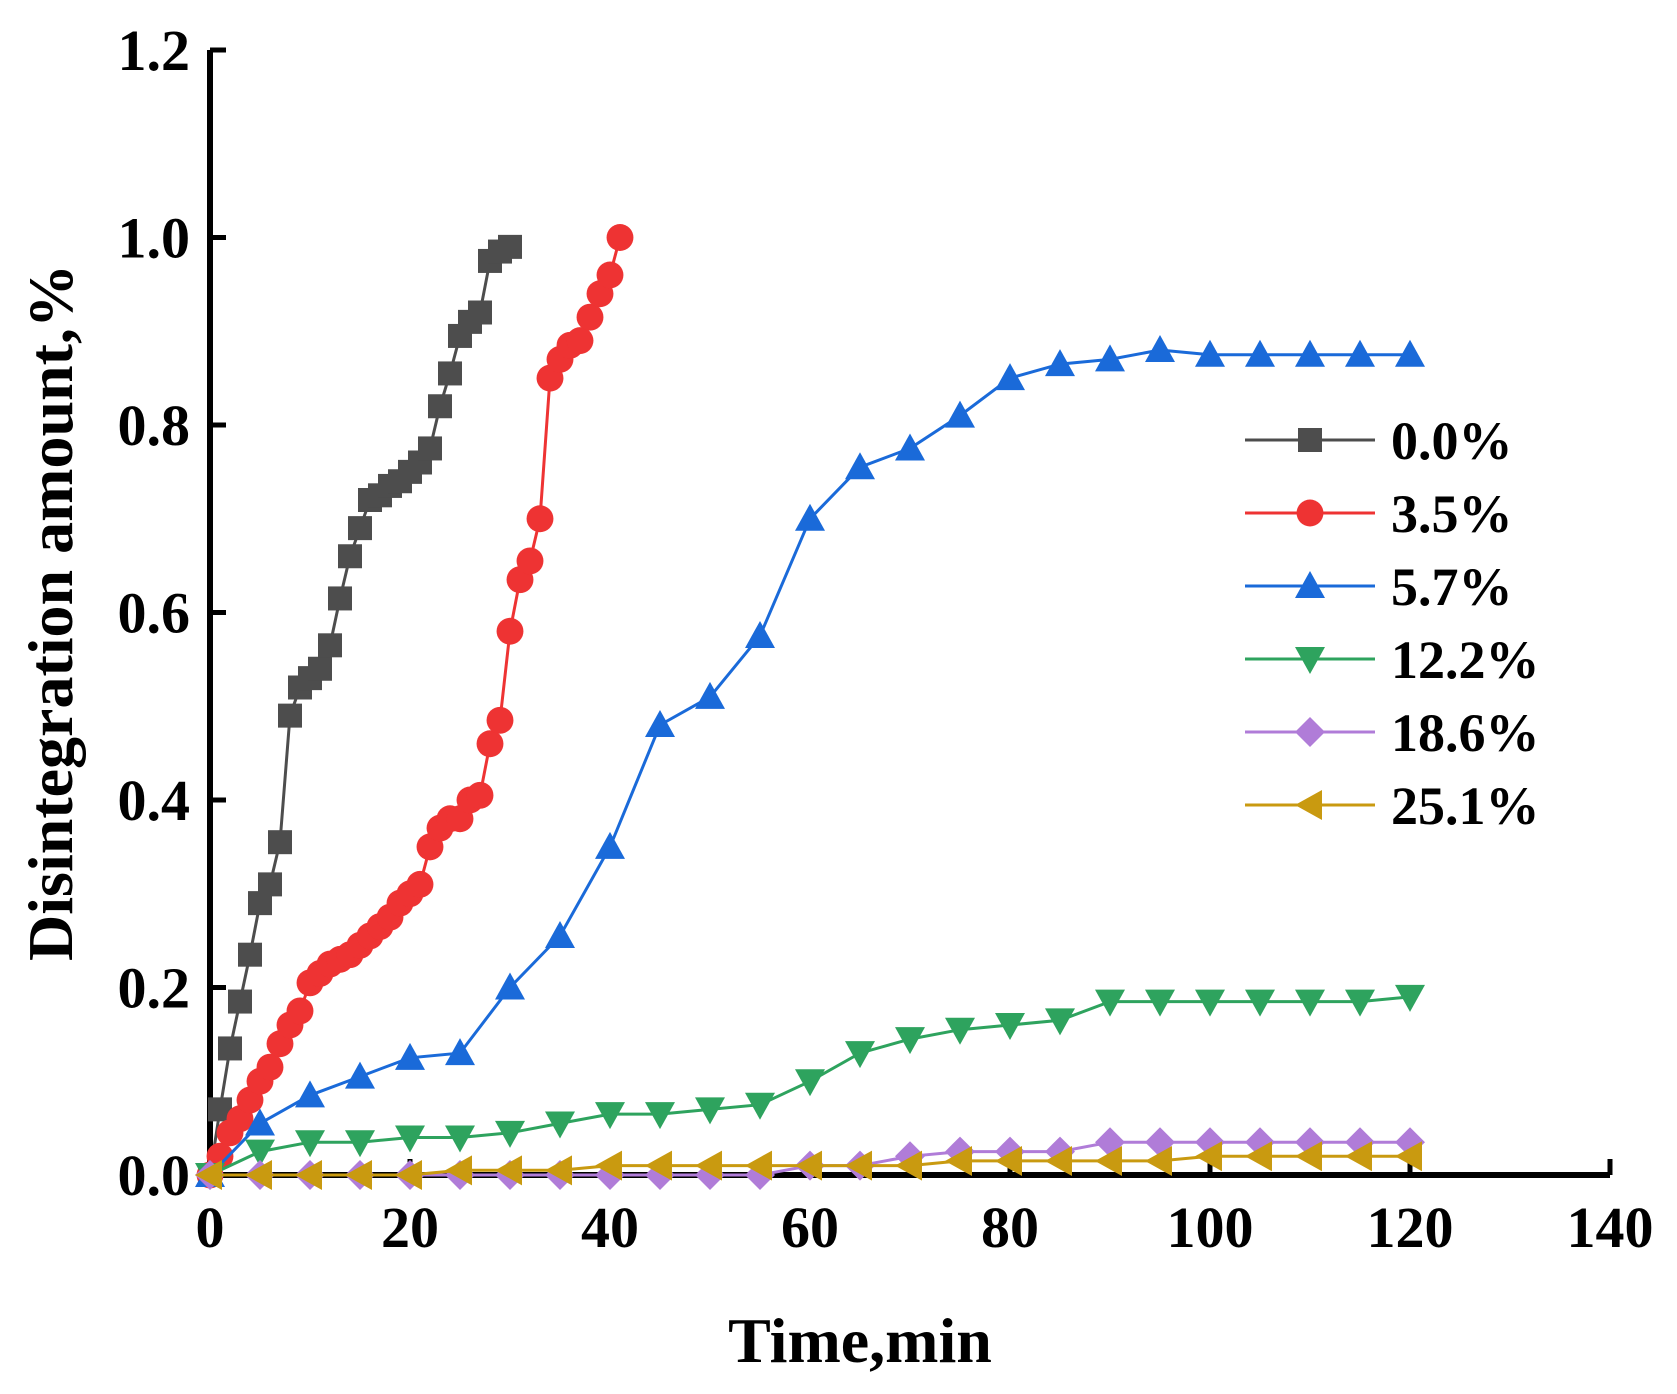 Image resolution: width=1677 pixels, height=1394 pixels. Describe the element at coordinates (1465, 733) in the screenshot. I see `legend-label: 18.6%` at that location.